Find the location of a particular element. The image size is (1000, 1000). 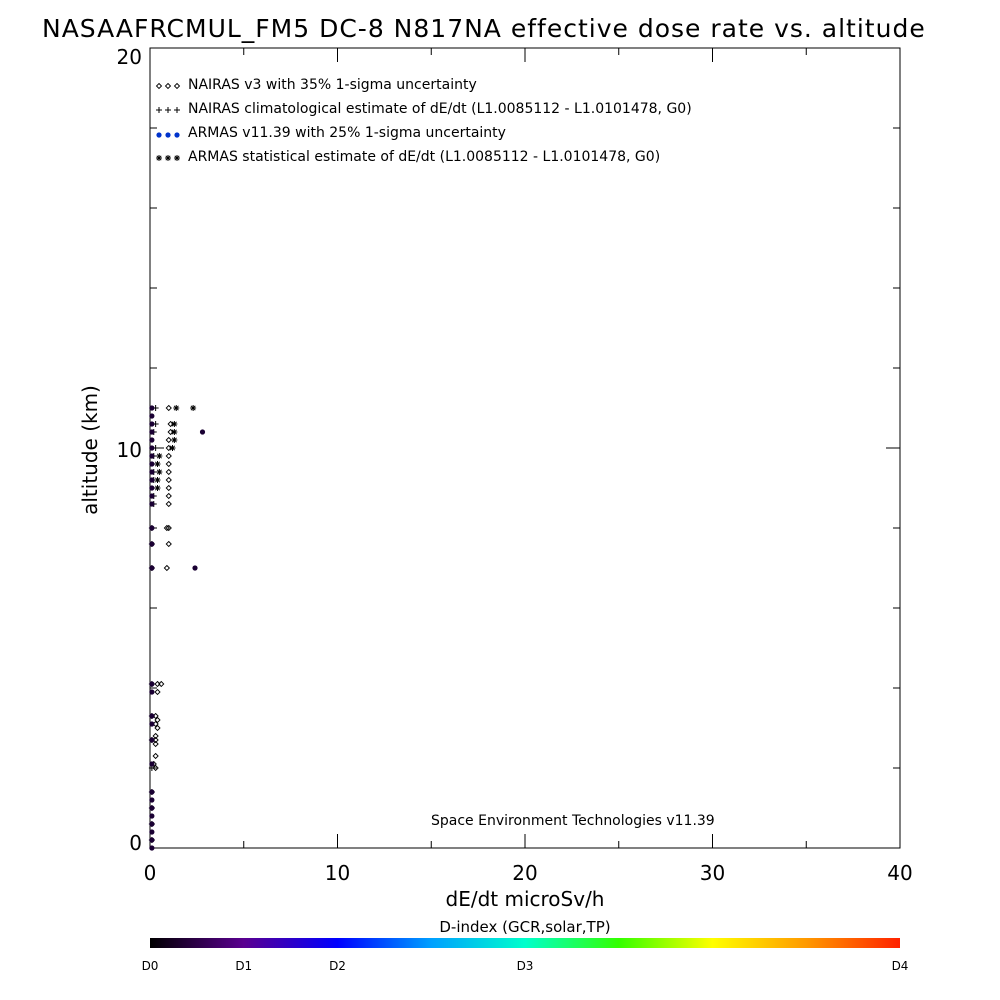

colorbar-label-d0: D0 is located at coordinates (150, 966).